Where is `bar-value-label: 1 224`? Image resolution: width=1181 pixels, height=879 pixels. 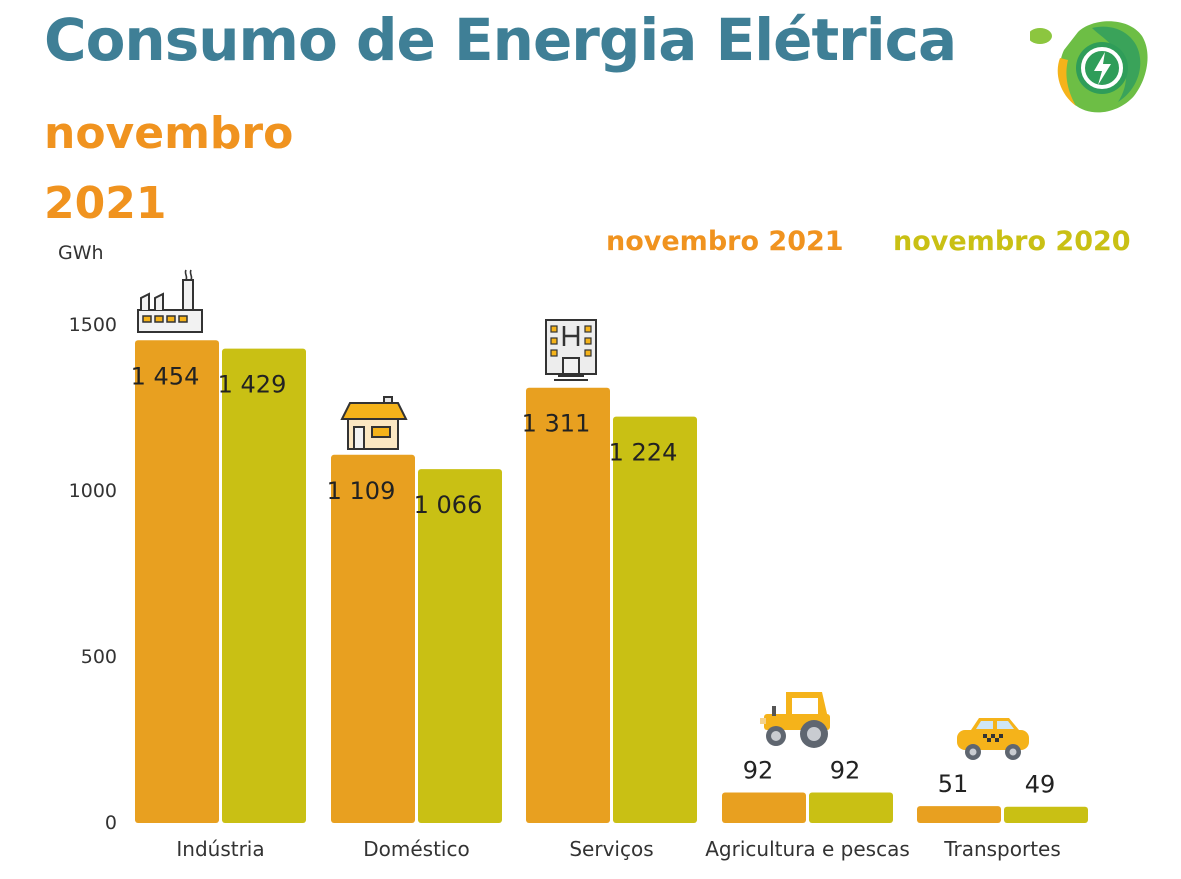 bar-value-label: 1 224 is located at coordinates (643, 453).